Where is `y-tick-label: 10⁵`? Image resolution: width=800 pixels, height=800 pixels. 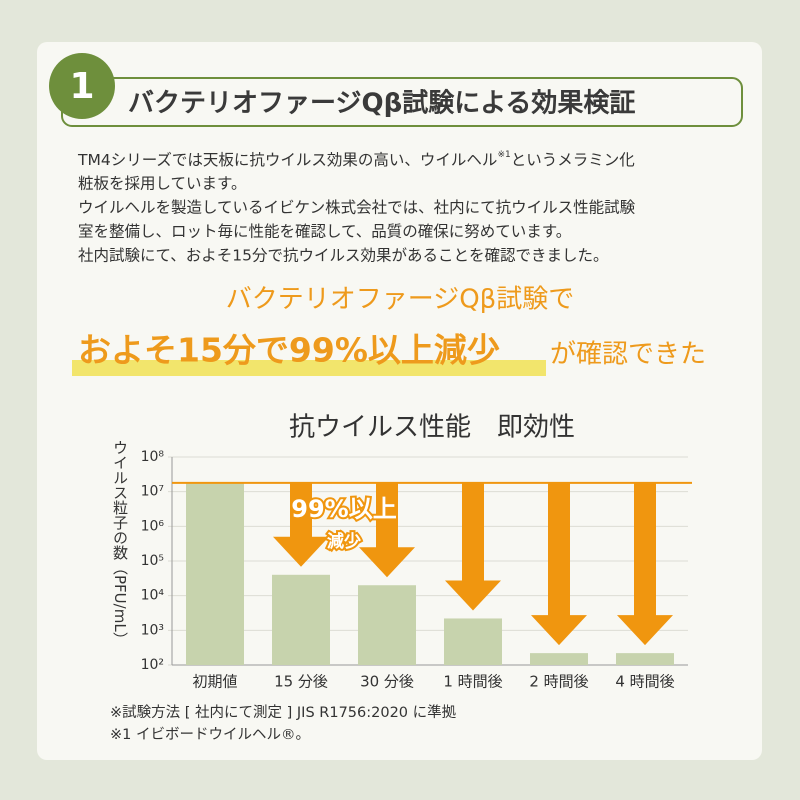
y-tick-label: 10⁵ is located at coordinates (152, 561).